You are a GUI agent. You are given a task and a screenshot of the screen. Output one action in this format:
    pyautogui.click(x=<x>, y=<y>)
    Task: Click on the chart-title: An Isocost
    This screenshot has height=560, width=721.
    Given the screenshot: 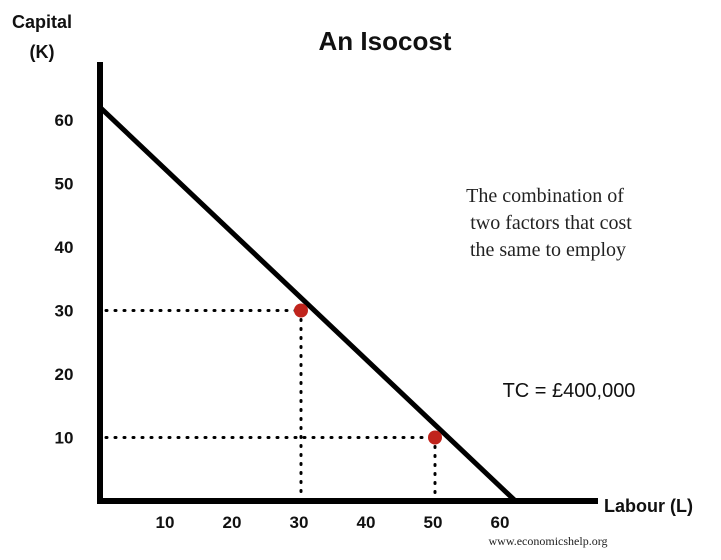 What is the action you would take?
    pyautogui.click(x=385, y=41)
    